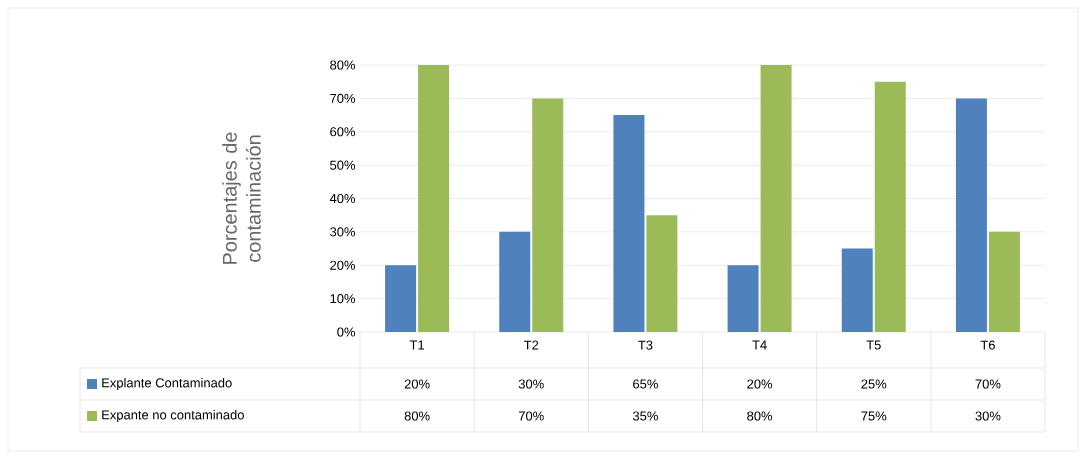  I want to click on data-label: 25%, so click(874, 384).